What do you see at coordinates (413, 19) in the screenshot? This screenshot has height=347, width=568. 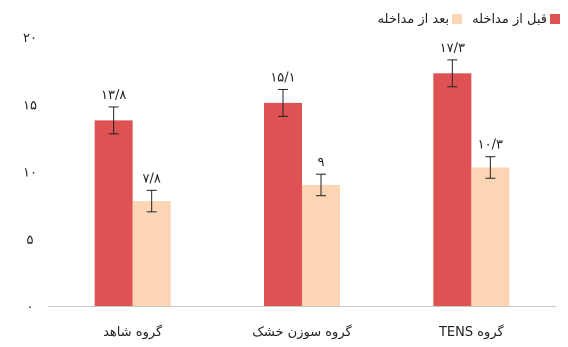 I see `legend-label-after: بعد از مداخله` at bounding box center [413, 19].